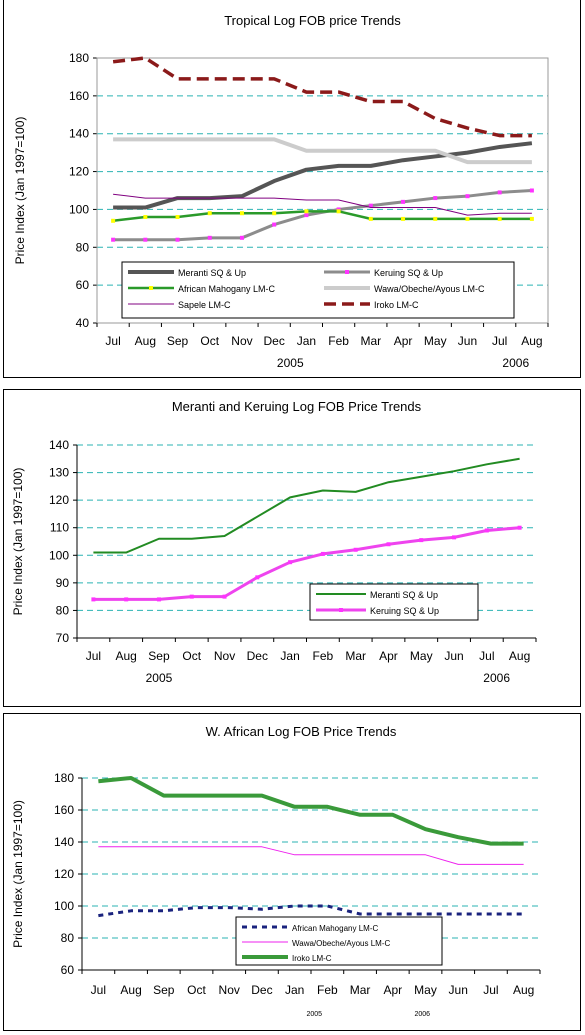 This screenshot has height=1035, width=585. What do you see at coordinates (83, 323) in the screenshot?
I see `y-tick-label: 40` at bounding box center [83, 323].